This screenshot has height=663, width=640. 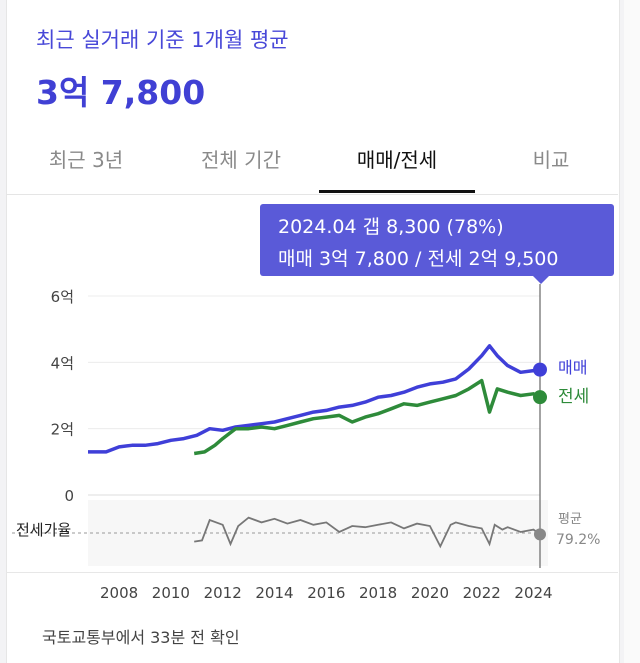 What do you see at coordinates (418, 259) in the screenshot?
I see `tooltip-price-line: 매매 3억 7,800 / 전세 2억 9,500` at bounding box center [418, 259].